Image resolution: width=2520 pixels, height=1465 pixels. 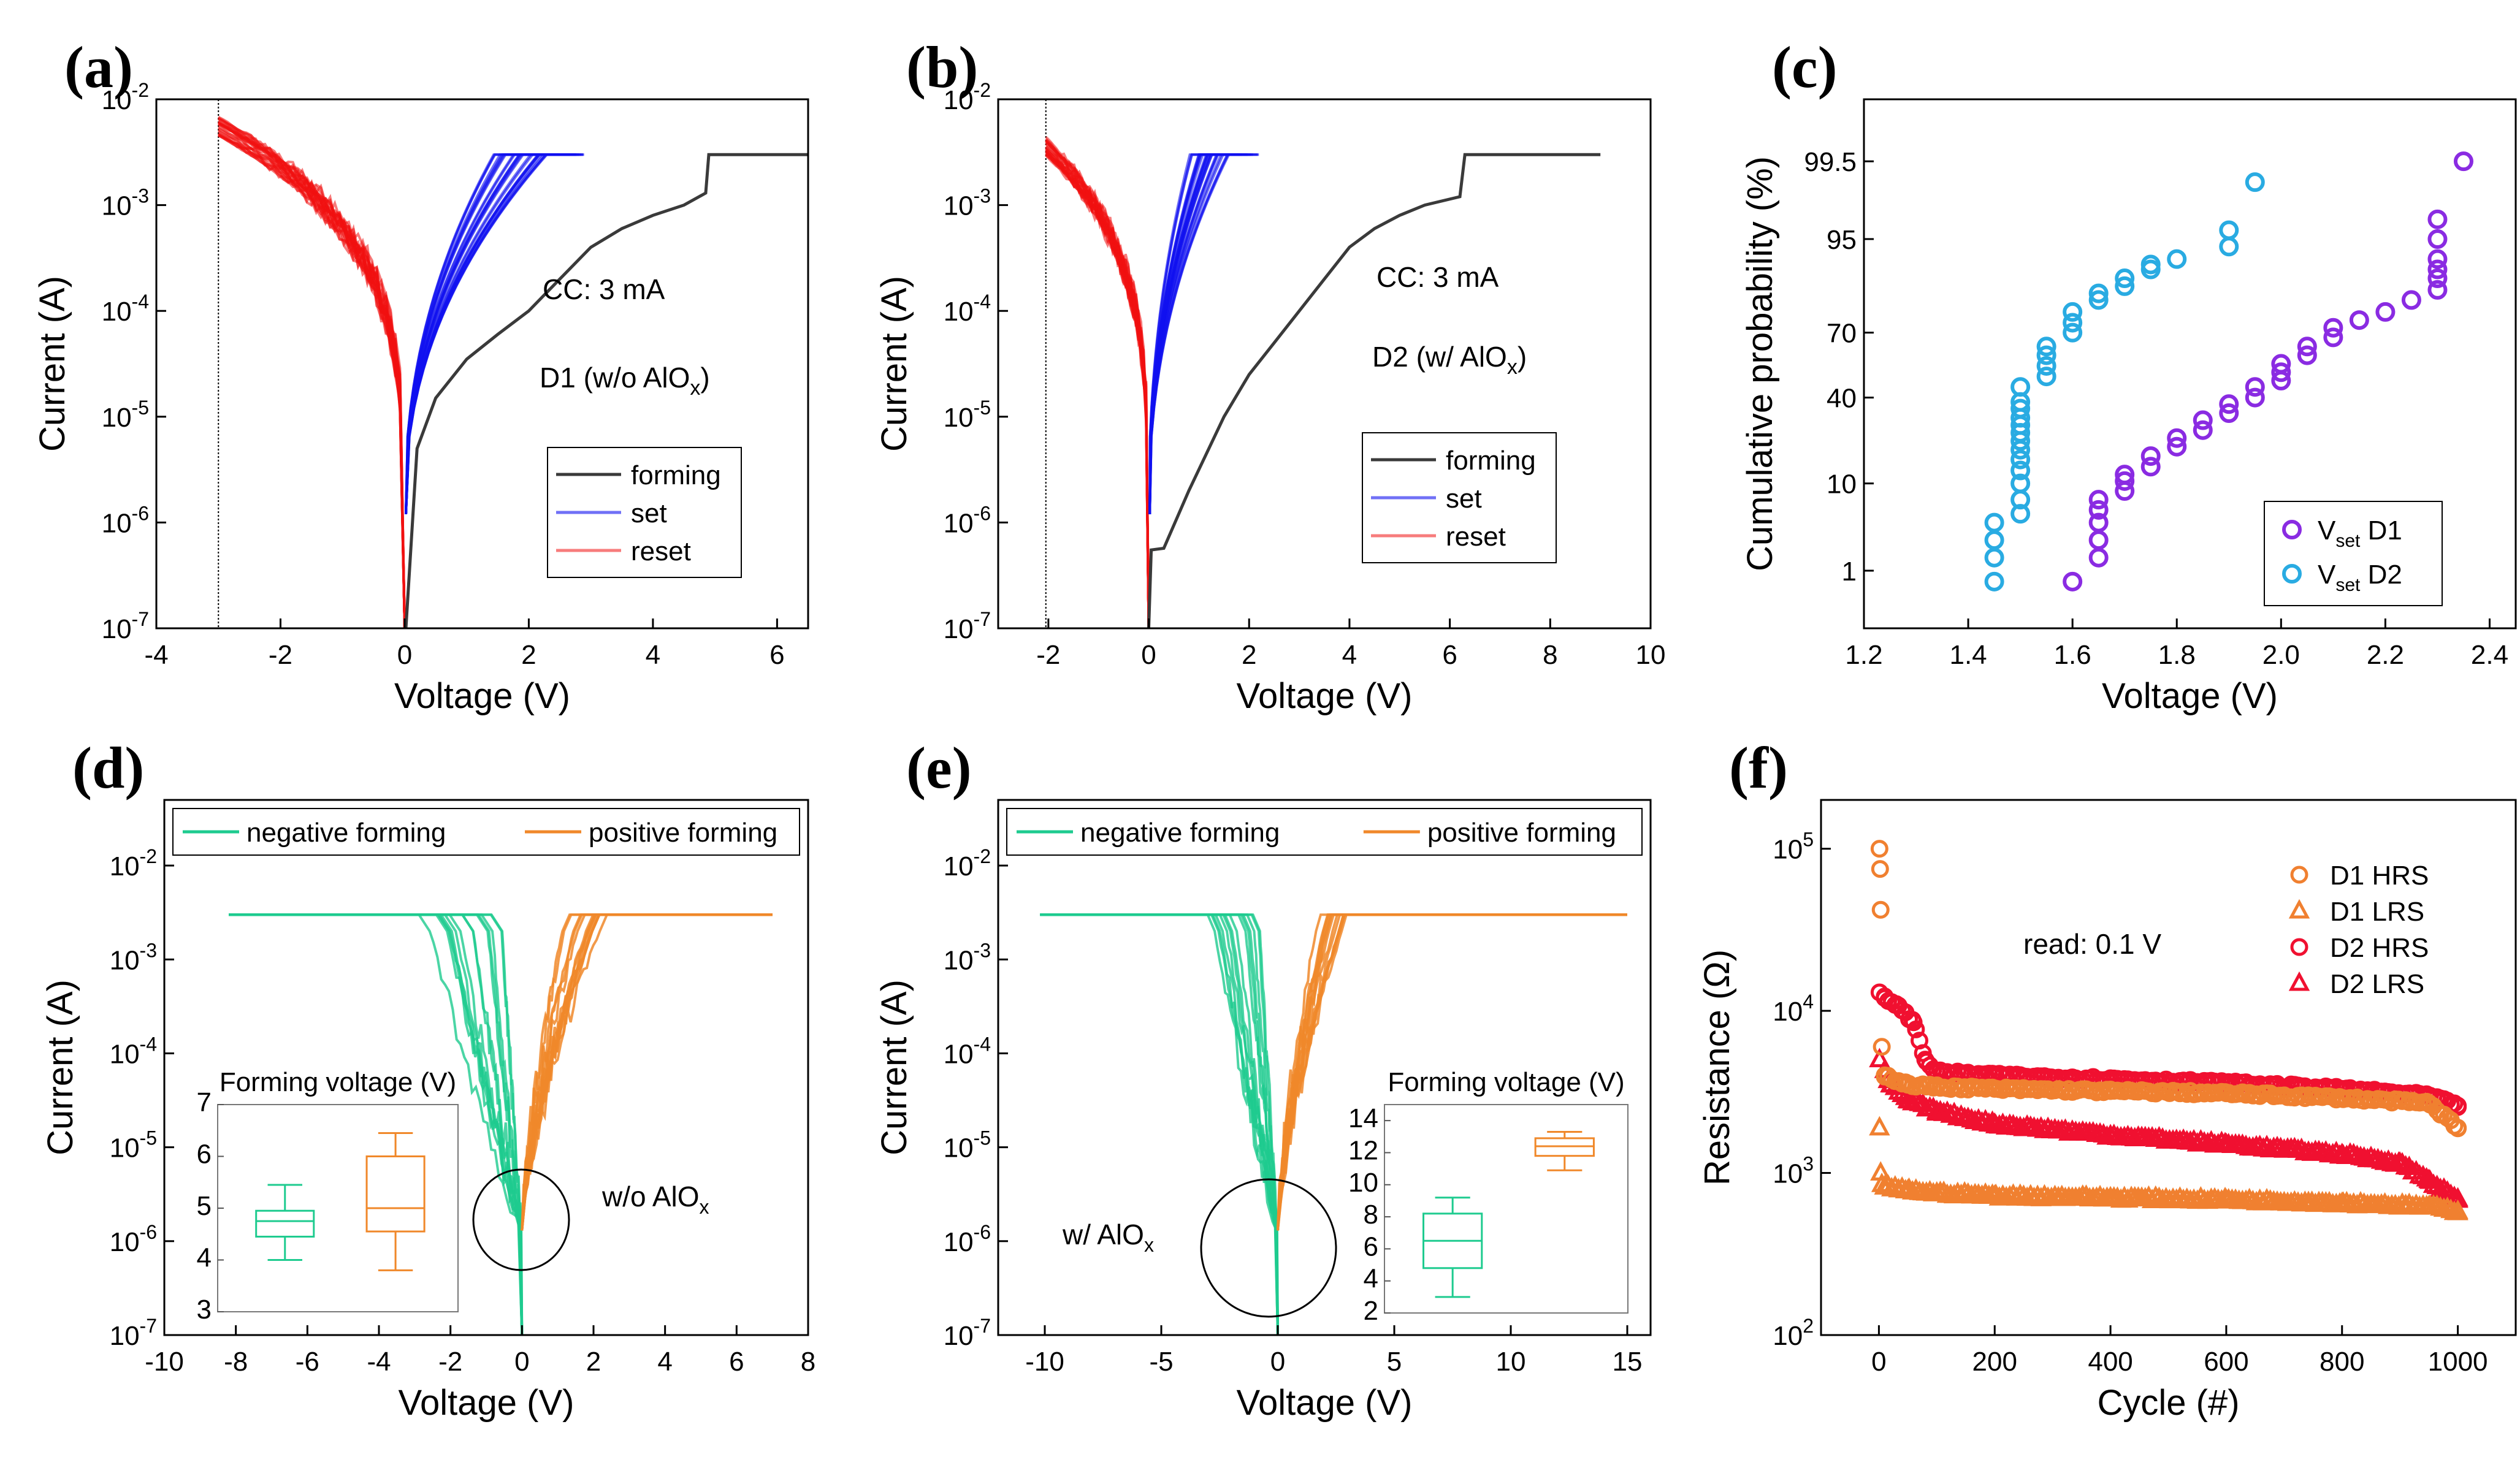 I want to click on x-tick-label: 200, so click(x=1995, y=1362).